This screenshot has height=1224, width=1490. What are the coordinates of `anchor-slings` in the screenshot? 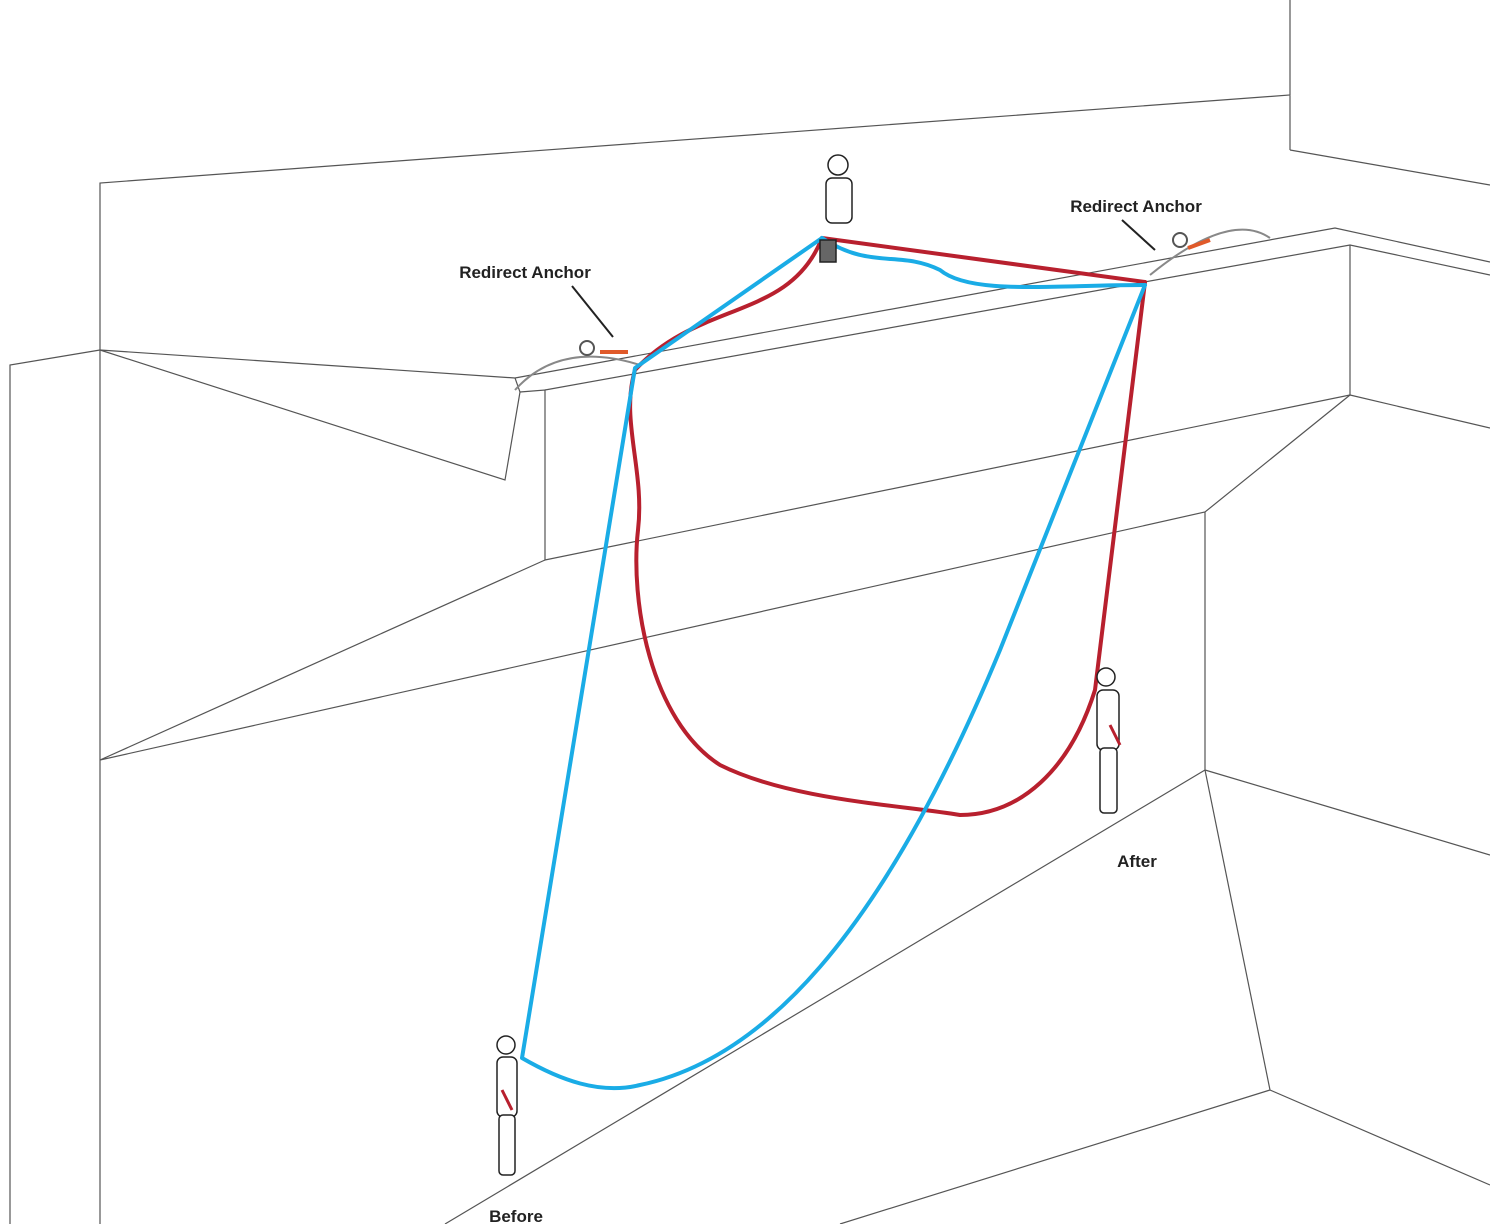 It's located at (892, 309).